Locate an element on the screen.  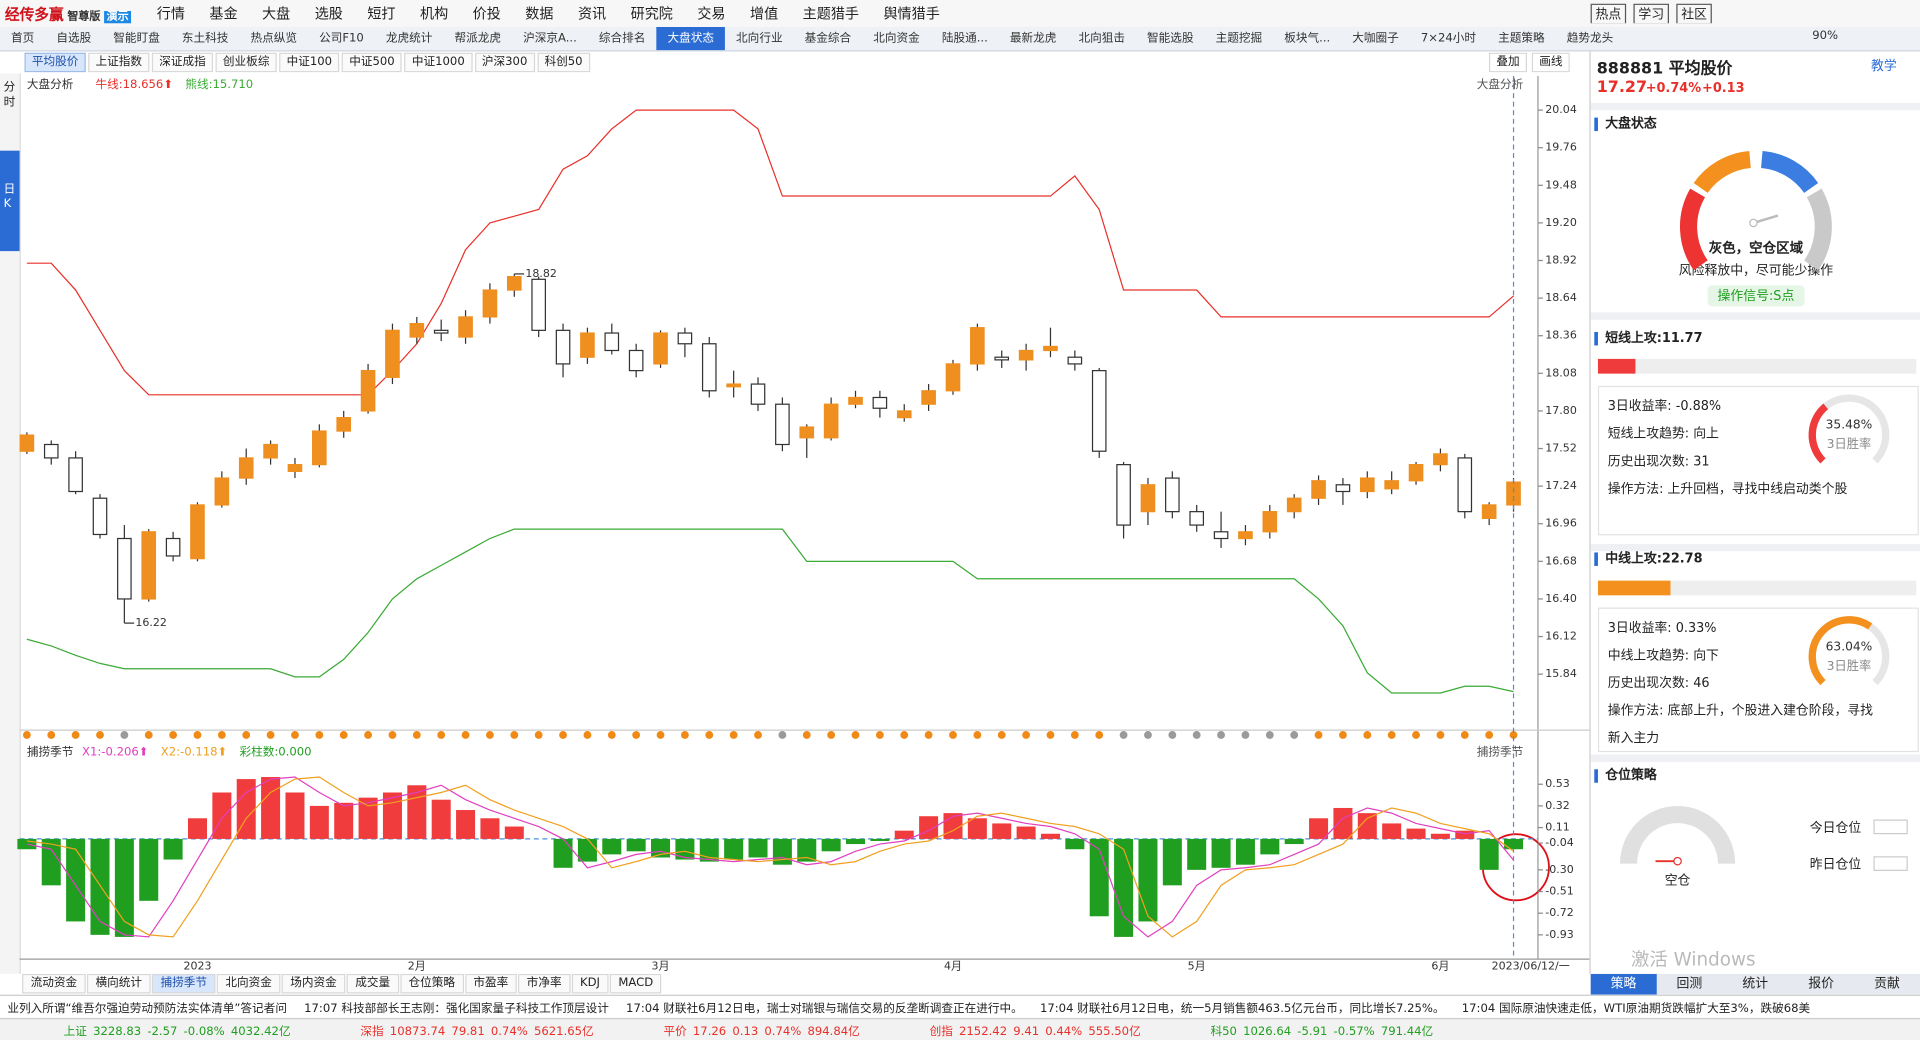
page-tab: 龙虎统计 is located at coordinates (409, 38).